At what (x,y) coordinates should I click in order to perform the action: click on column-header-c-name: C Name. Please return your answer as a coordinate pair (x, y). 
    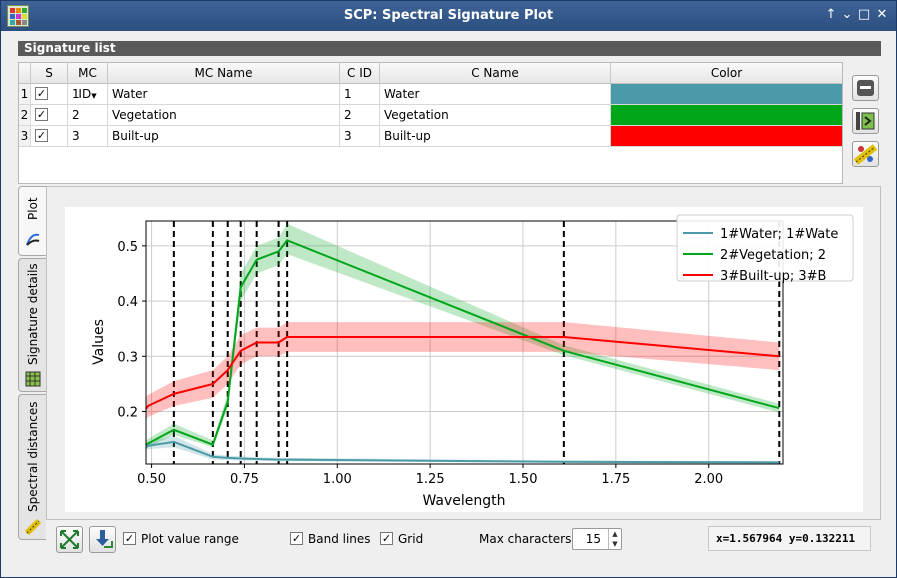
    Looking at the image, I should click on (495, 73).